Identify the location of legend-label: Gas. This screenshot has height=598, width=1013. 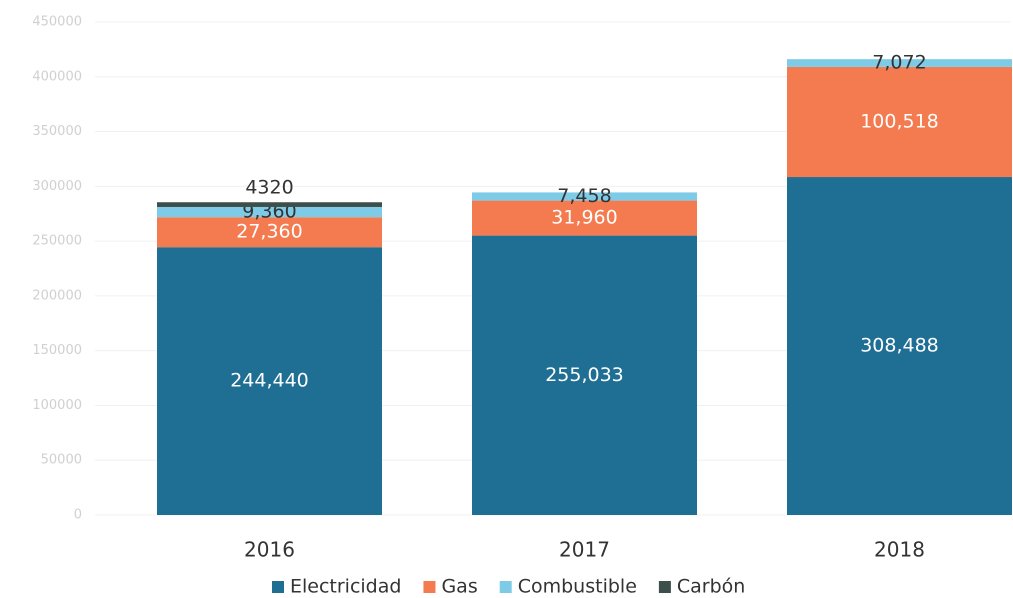
(459, 587).